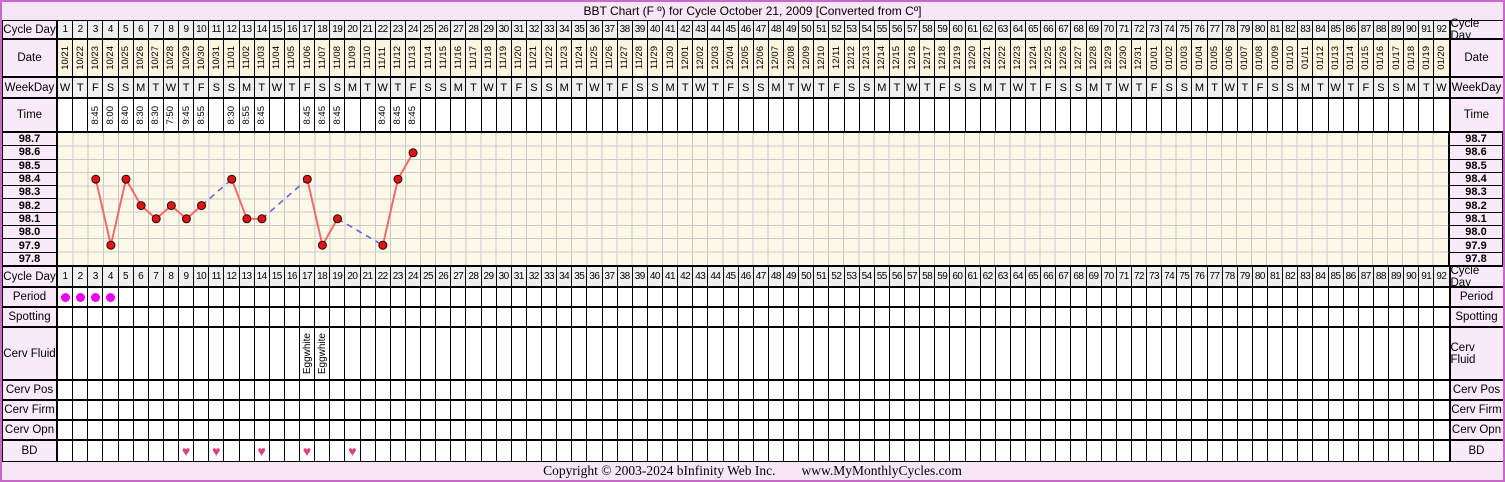 The image size is (1505, 482). I want to click on cycle-day-cell: 68, so click(1078, 29).